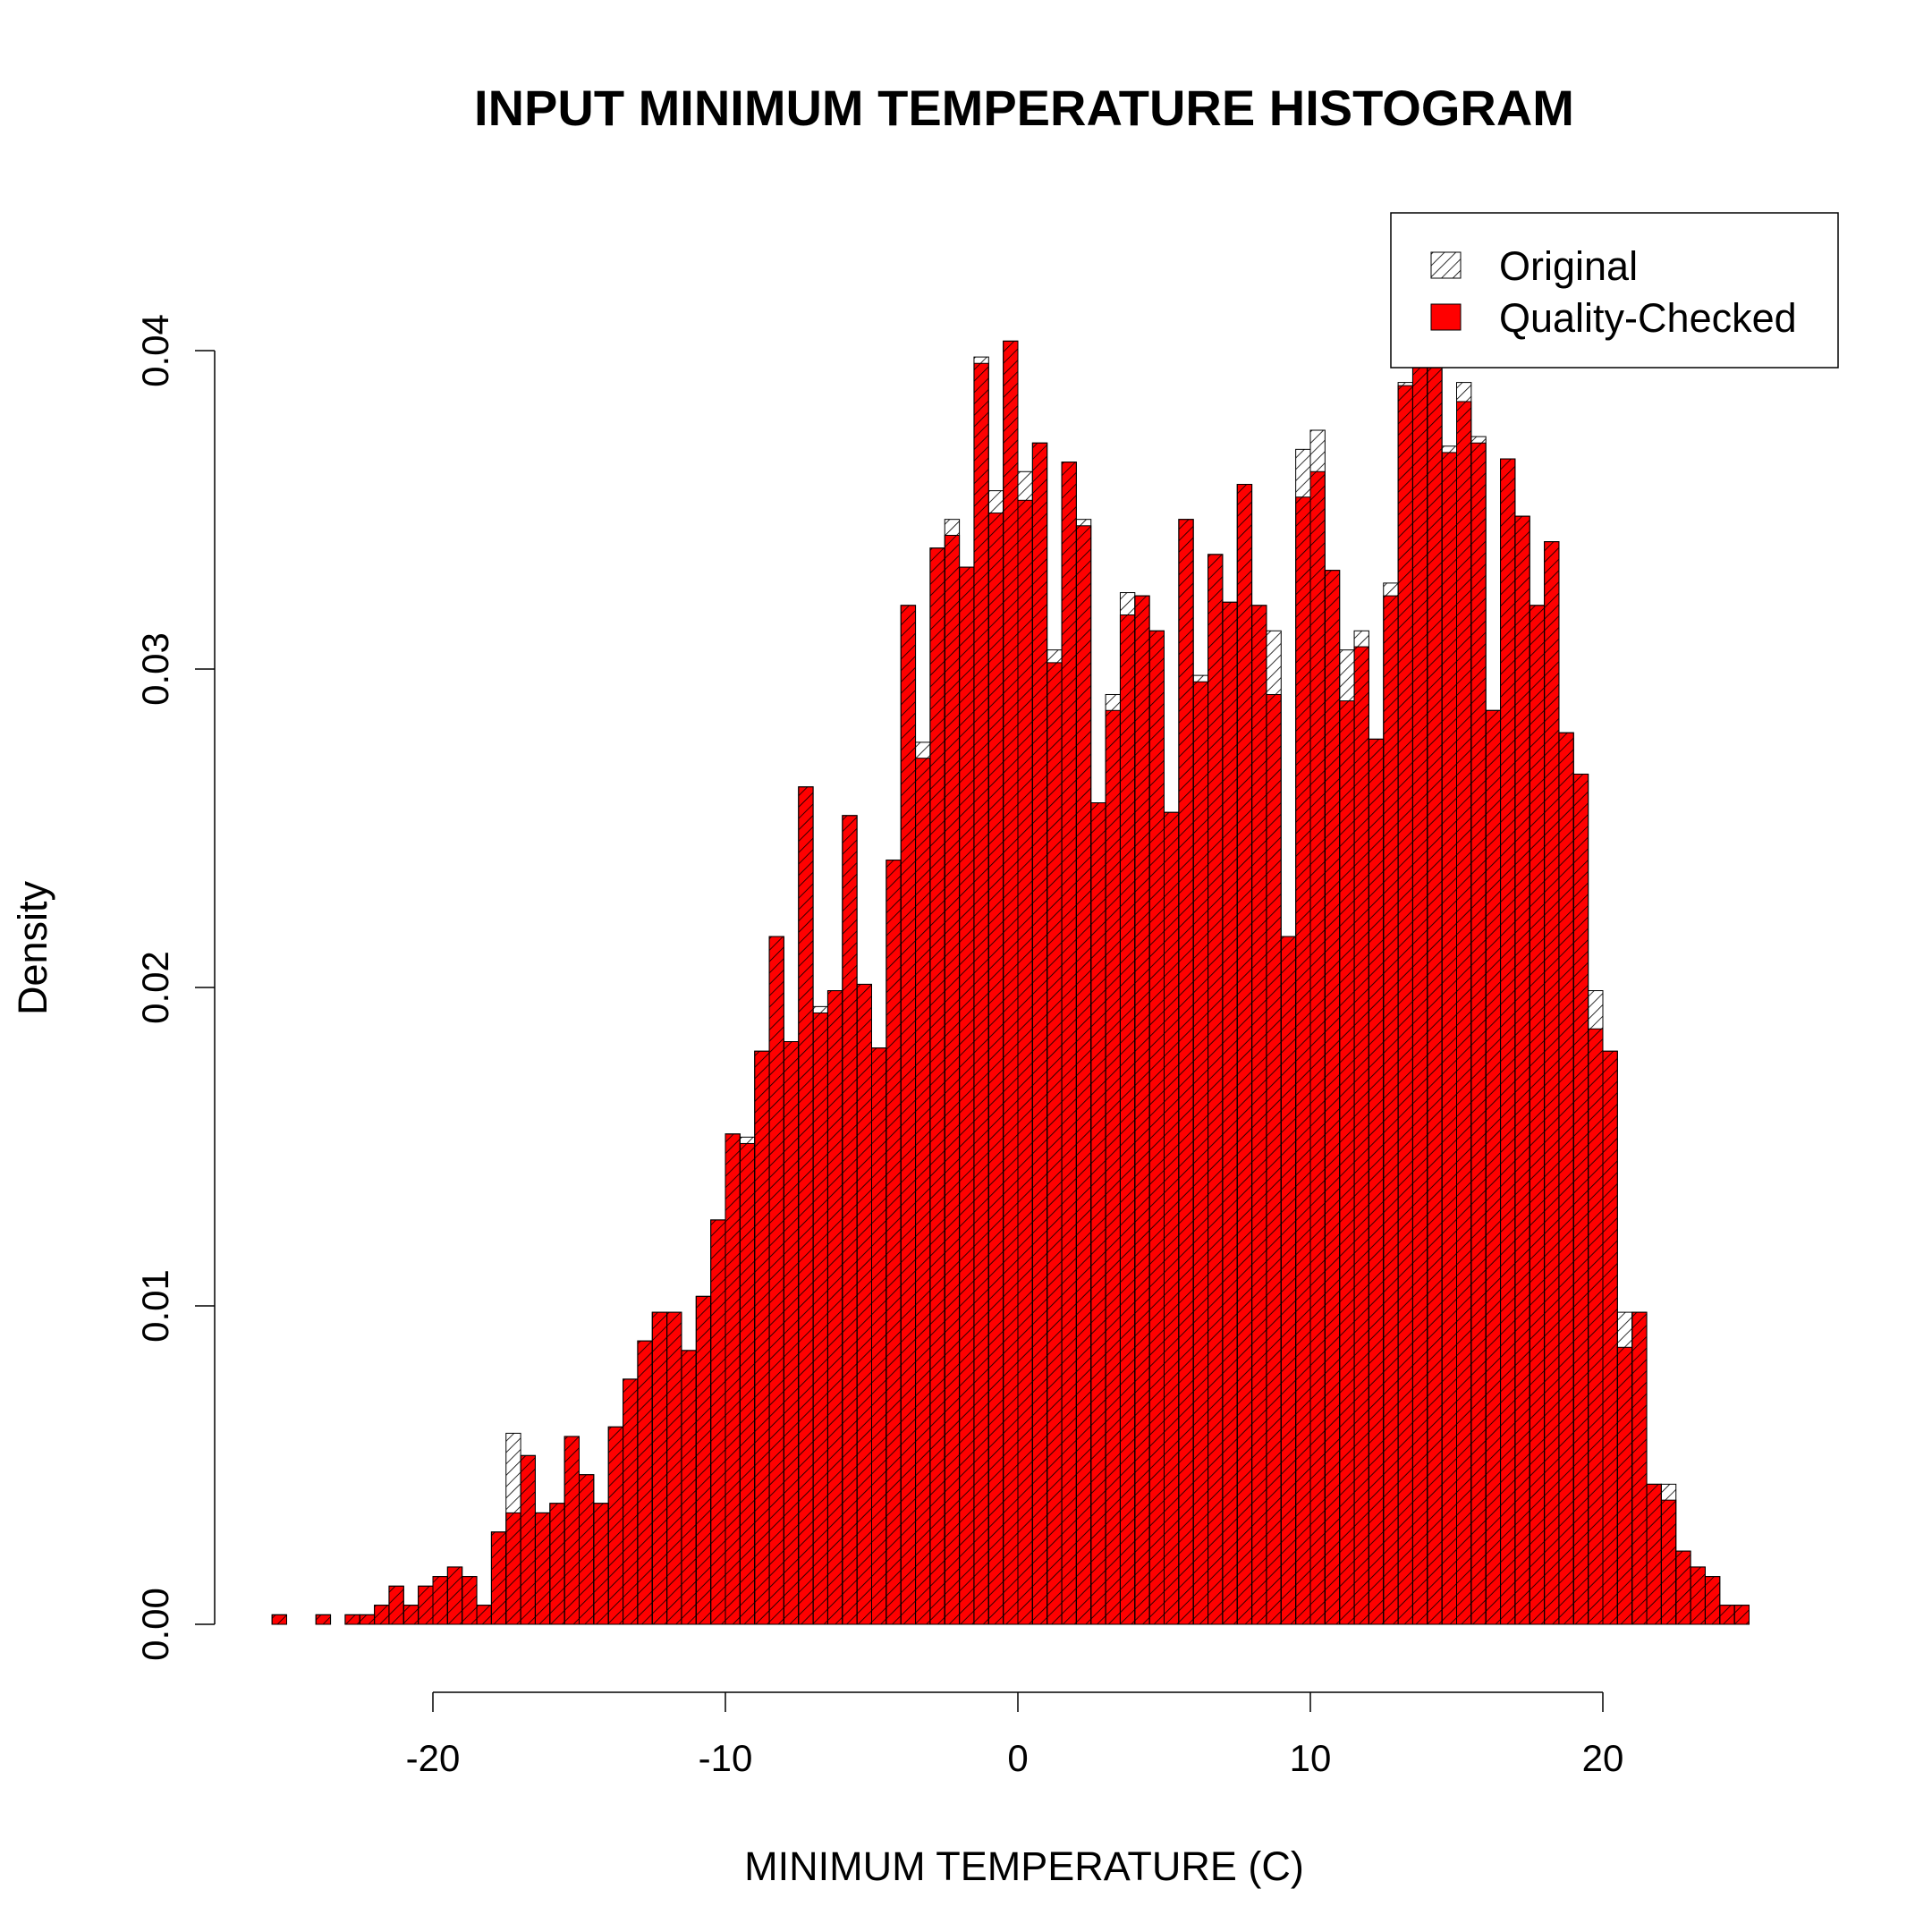  Describe the element at coordinates (1015, 1735) in the screenshot. I see `x-axis: -20 -10 0 10 20` at that location.